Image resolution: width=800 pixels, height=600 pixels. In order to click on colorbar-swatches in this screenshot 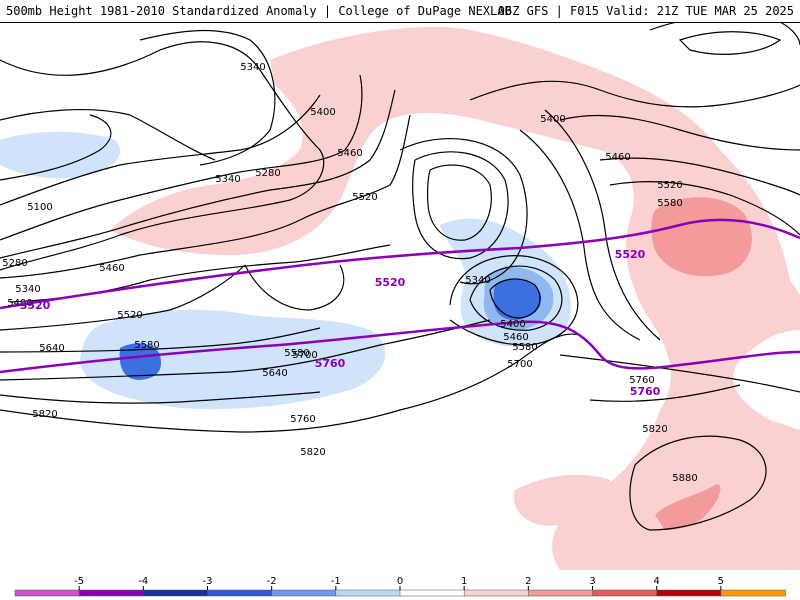, I will do `click(400, 593)`.